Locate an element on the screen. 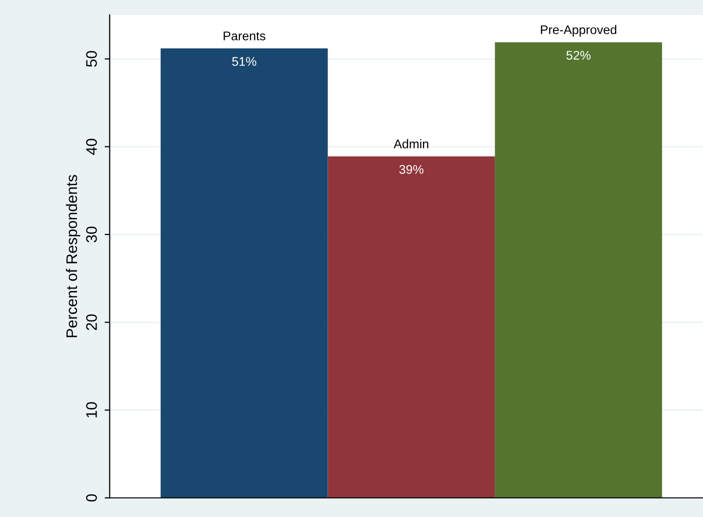  x-tick-label: Admin is located at coordinates (411, 143).